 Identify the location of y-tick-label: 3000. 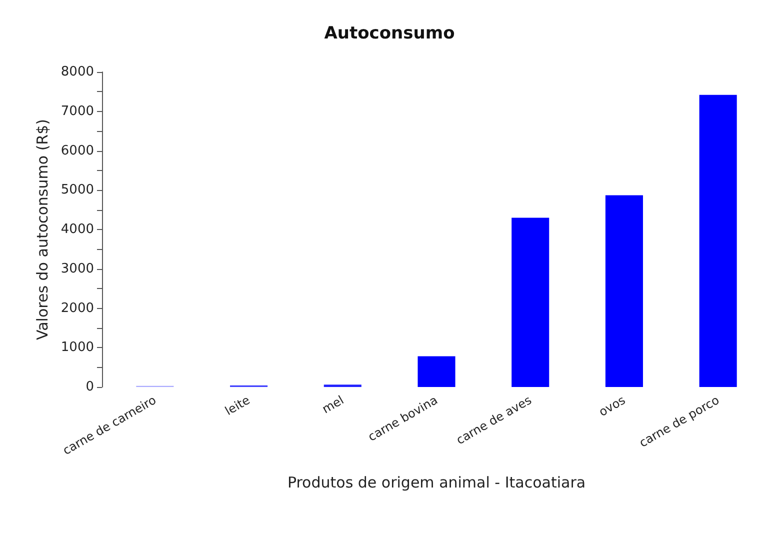
(77, 268).